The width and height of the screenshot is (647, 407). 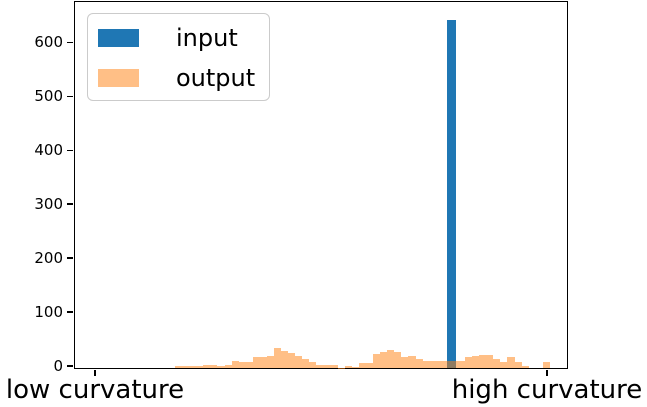 What do you see at coordinates (48, 312) in the screenshot?
I see `y-tick-label: 100` at bounding box center [48, 312].